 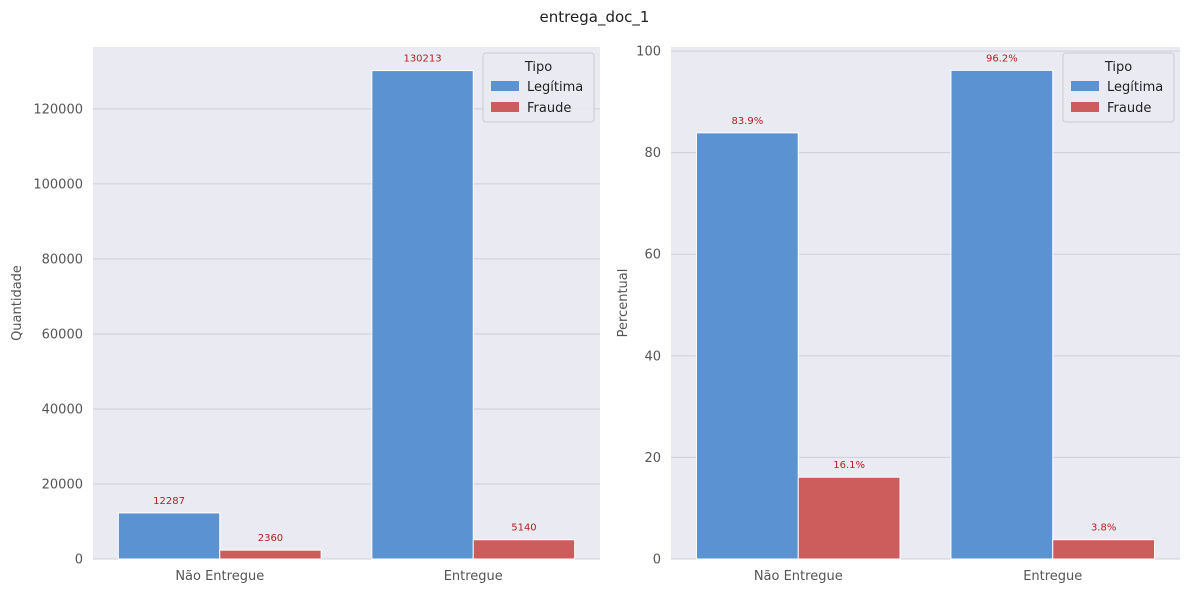 What do you see at coordinates (62, 334) in the screenshot?
I see `y-tick-label: 60000` at bounding box center [62, 334].